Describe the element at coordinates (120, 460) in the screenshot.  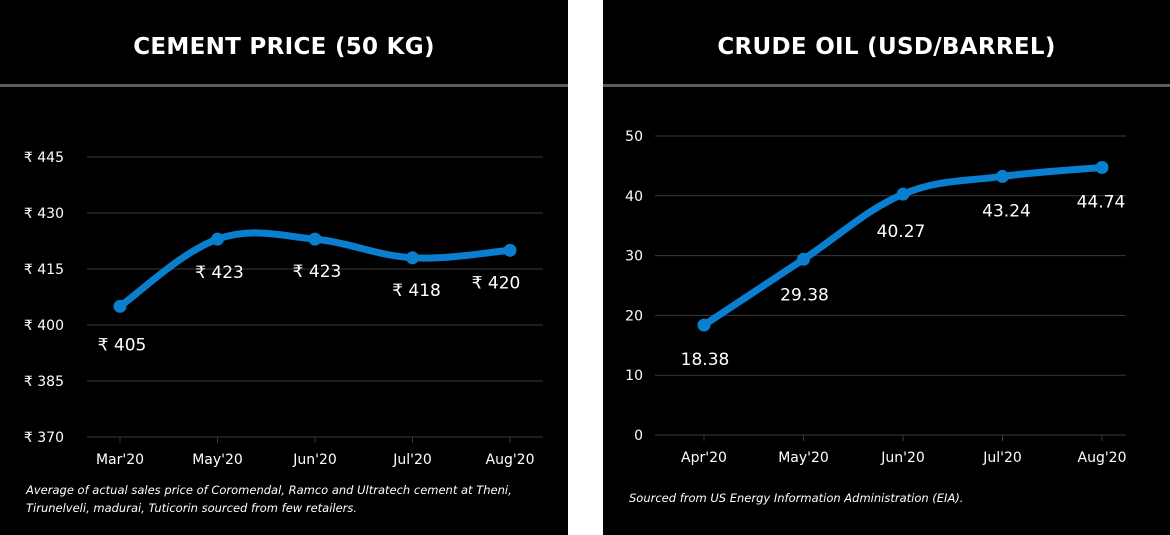
I see `x-tick-label: Mar'20` at that location.